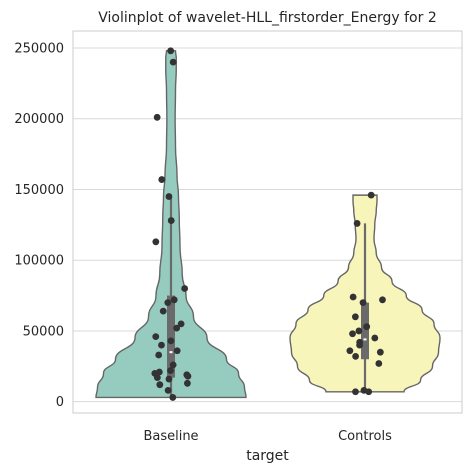 The image size is (471, 473). I want to click on y-tick-label: 100000, so click(39, 261).